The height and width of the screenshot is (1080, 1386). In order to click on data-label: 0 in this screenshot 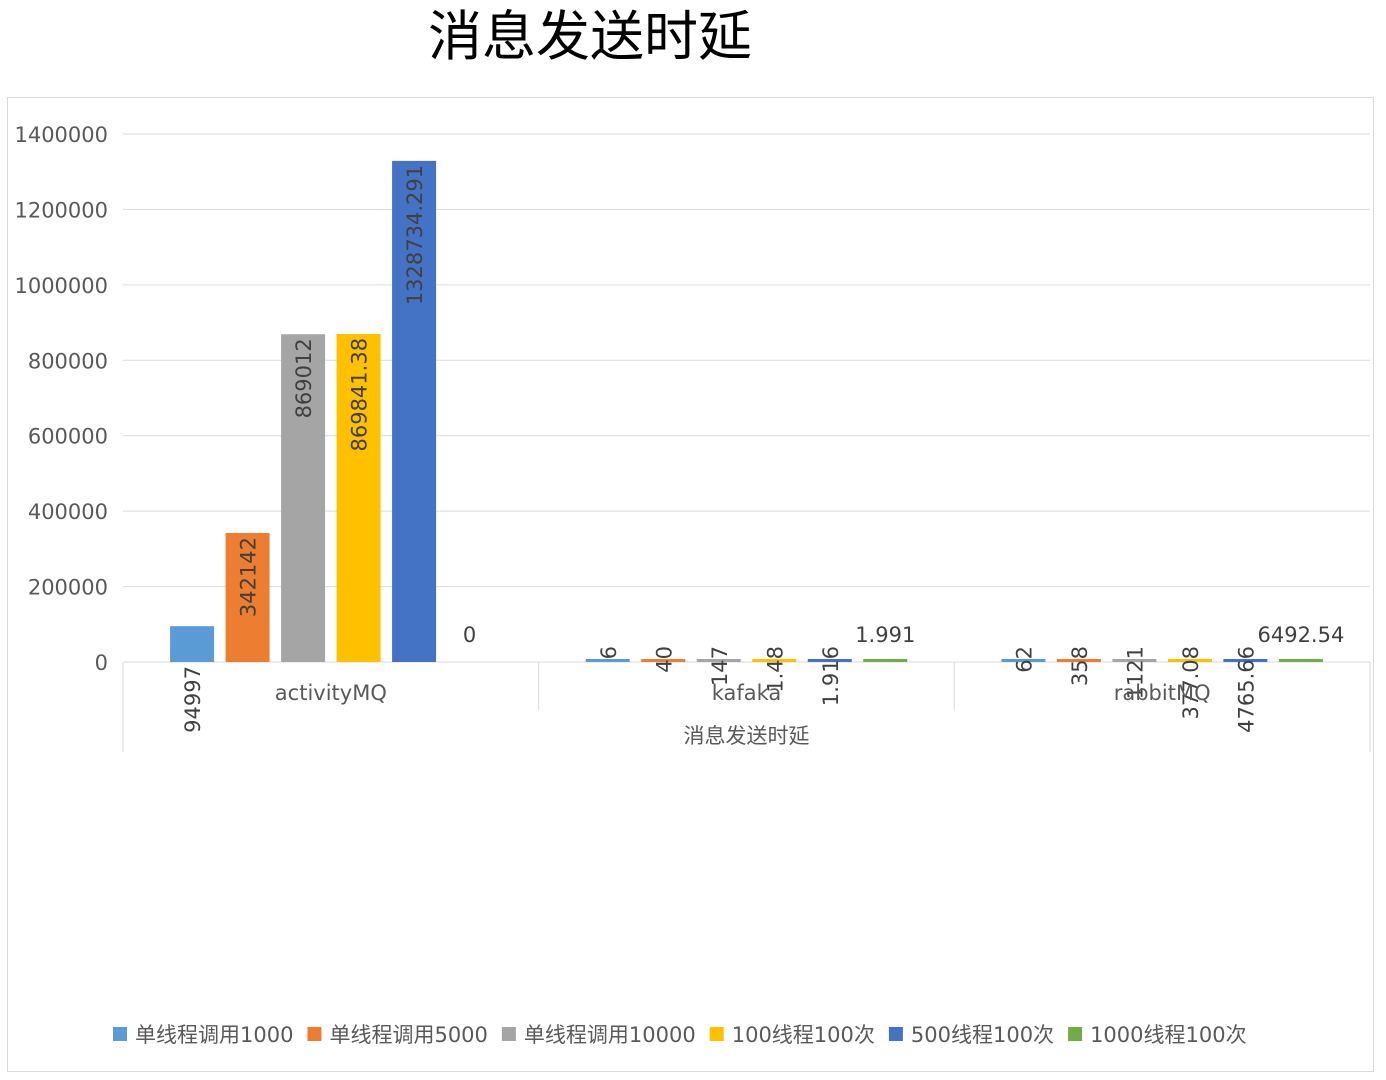, I will do `click(469, 635)`.